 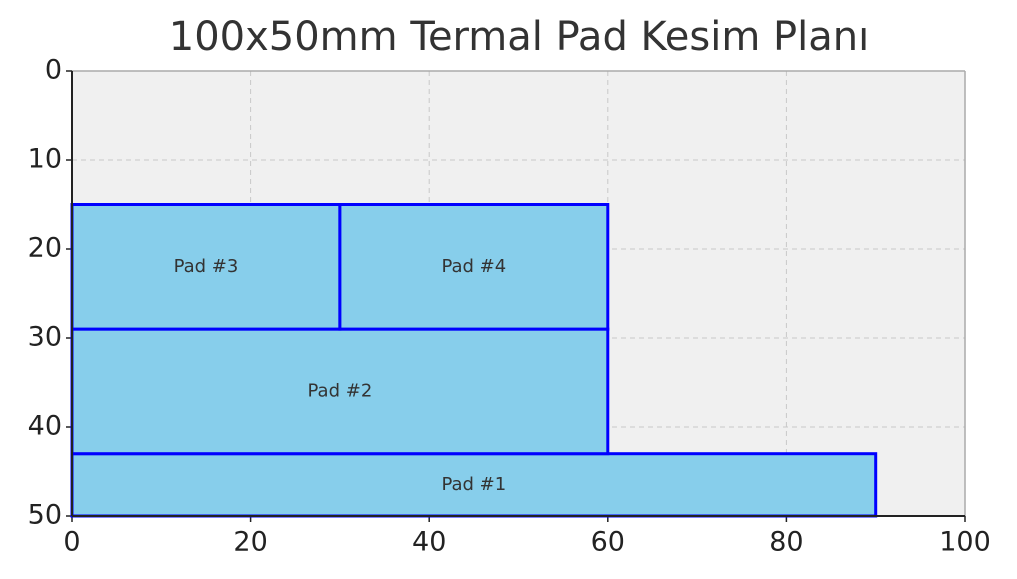 What do you see at coordinates (53, 70) in the screenshot?
I see `y-tick-label: 0` at bounding box center [53, 70].